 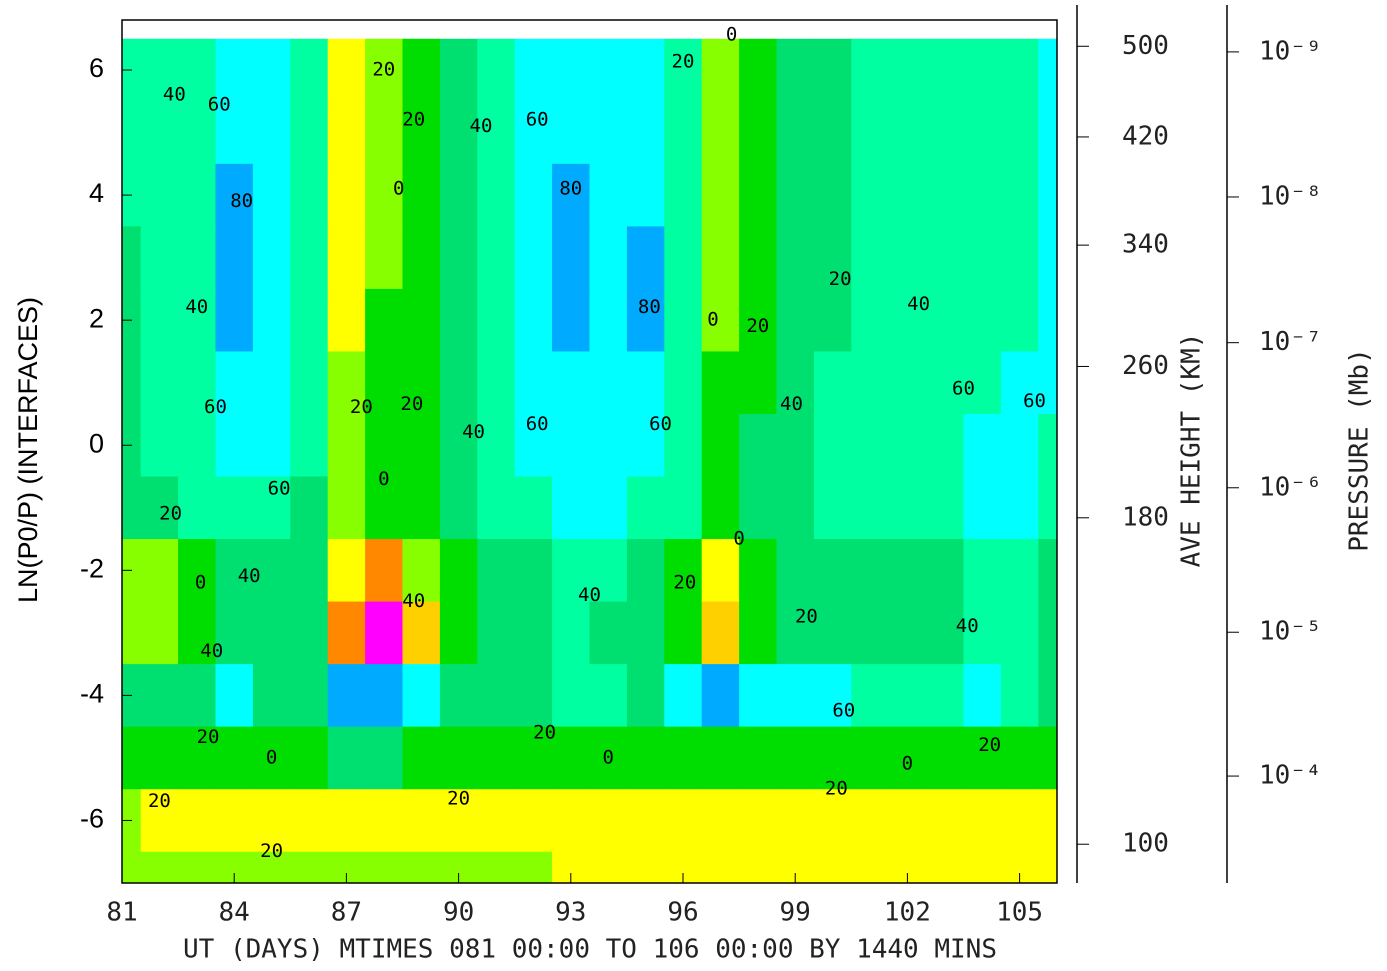 I want to click on x-tick-label: 96, so click(x=682, y=913).